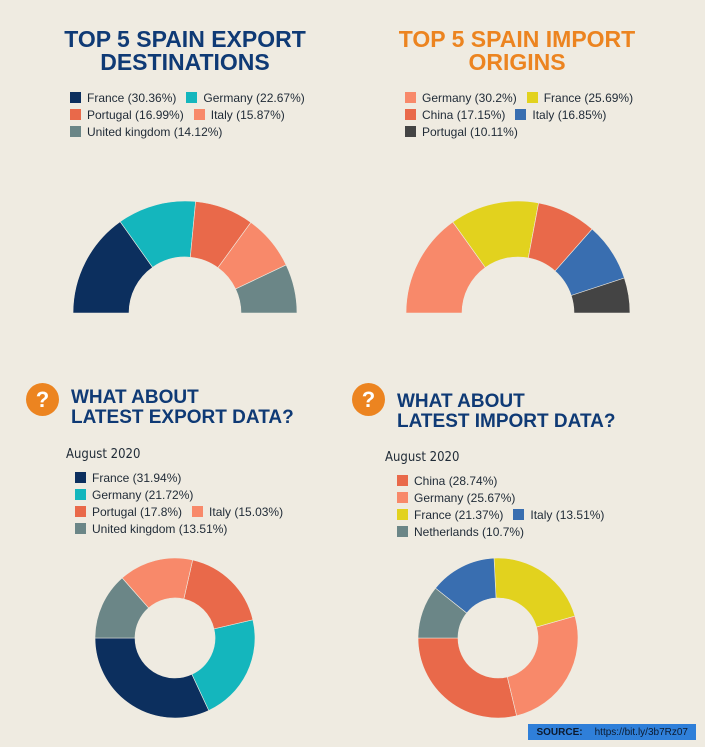 The height and width of the screenshot is (747, 705). Describe the element at coordinates (464, 114) in the screenshot. I see `legend-label-china: China (17.15%)` at that location.